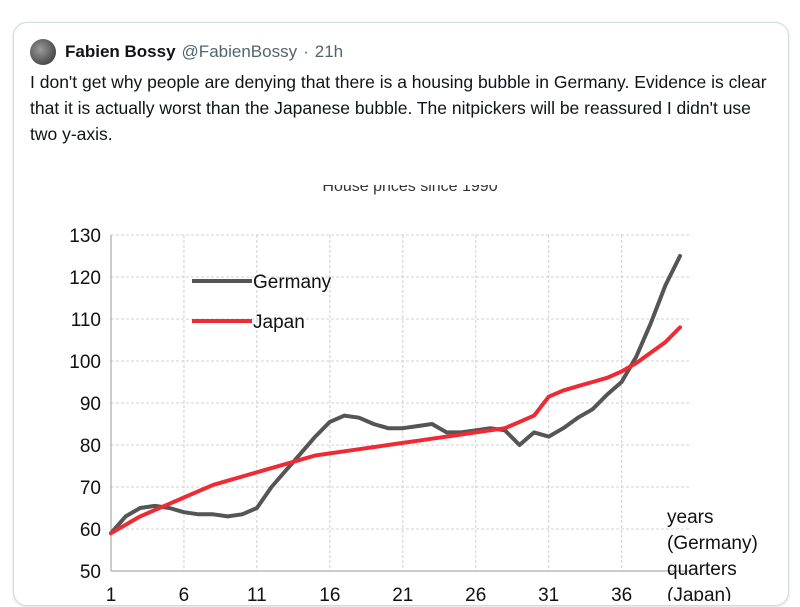  What do you see at coordinates (712, 543) in the screenshot?
I see `x-axis-label-line: (Germany)` at bounding box center [712, 543].